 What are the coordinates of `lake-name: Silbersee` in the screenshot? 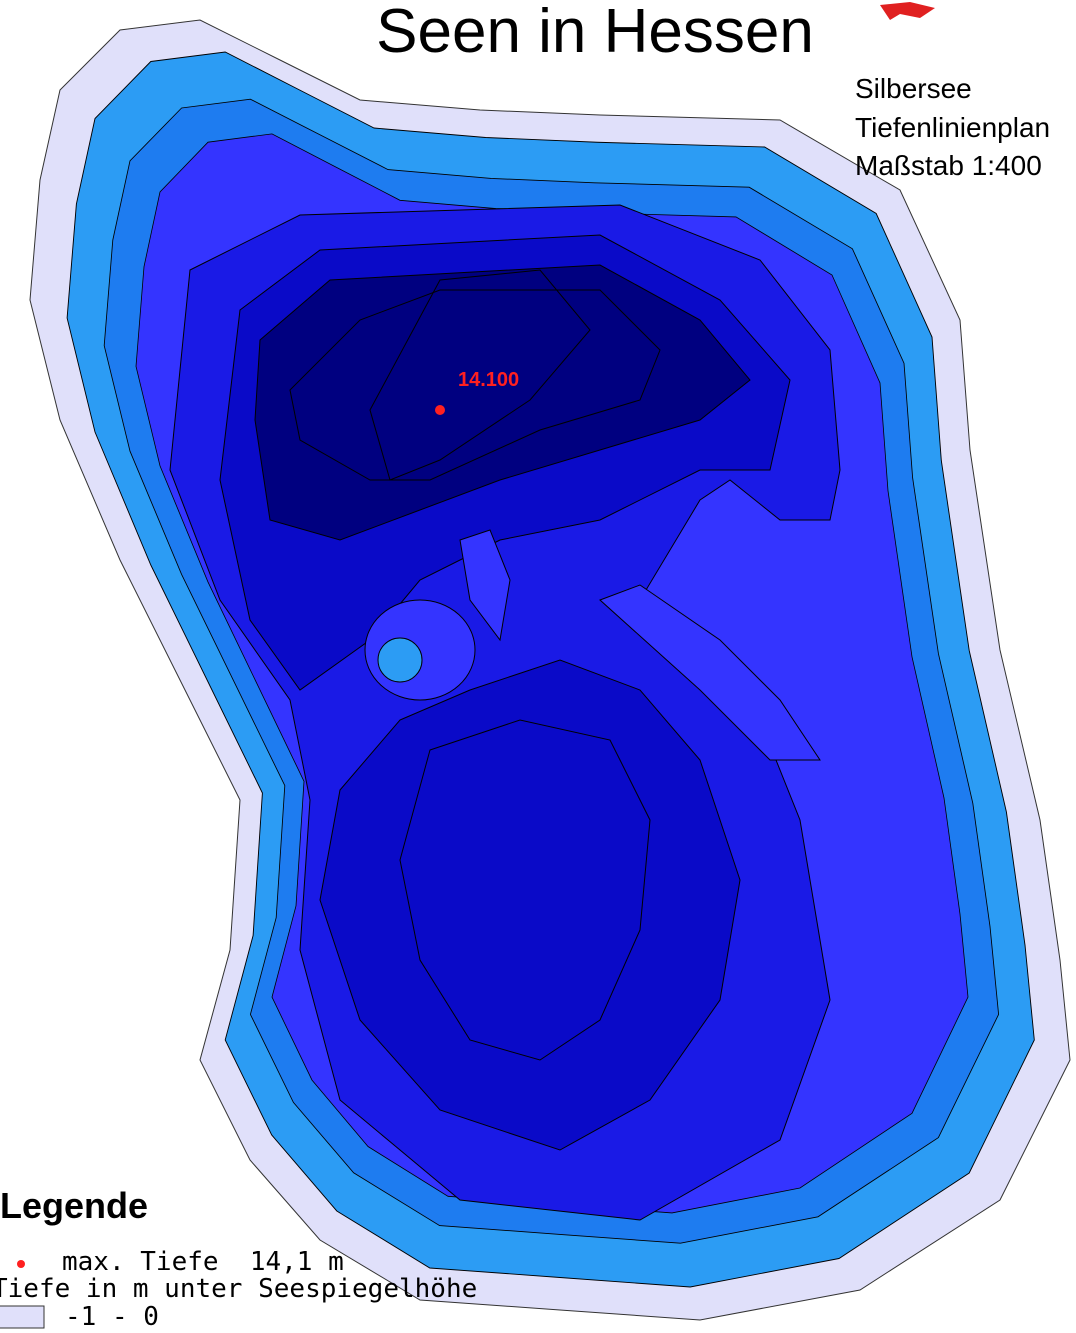 It's located at (913, 88).